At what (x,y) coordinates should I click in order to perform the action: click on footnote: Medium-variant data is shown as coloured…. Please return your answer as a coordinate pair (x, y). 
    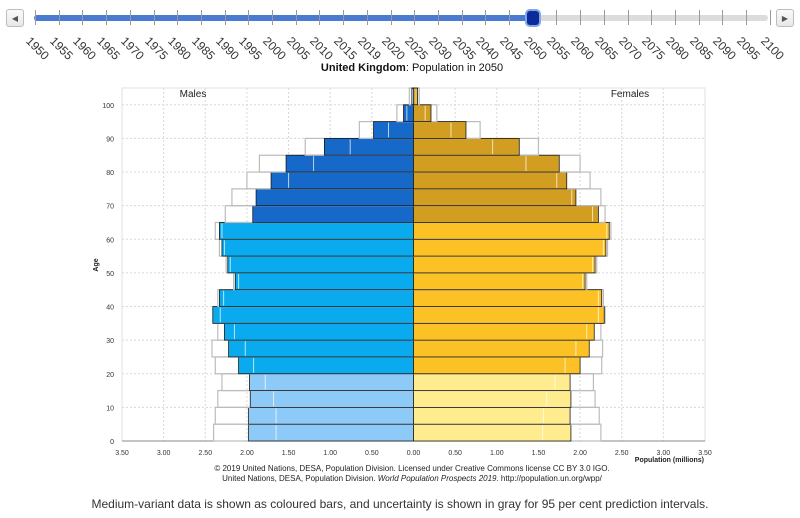
    Looking at the image, I should click on (400, 504).